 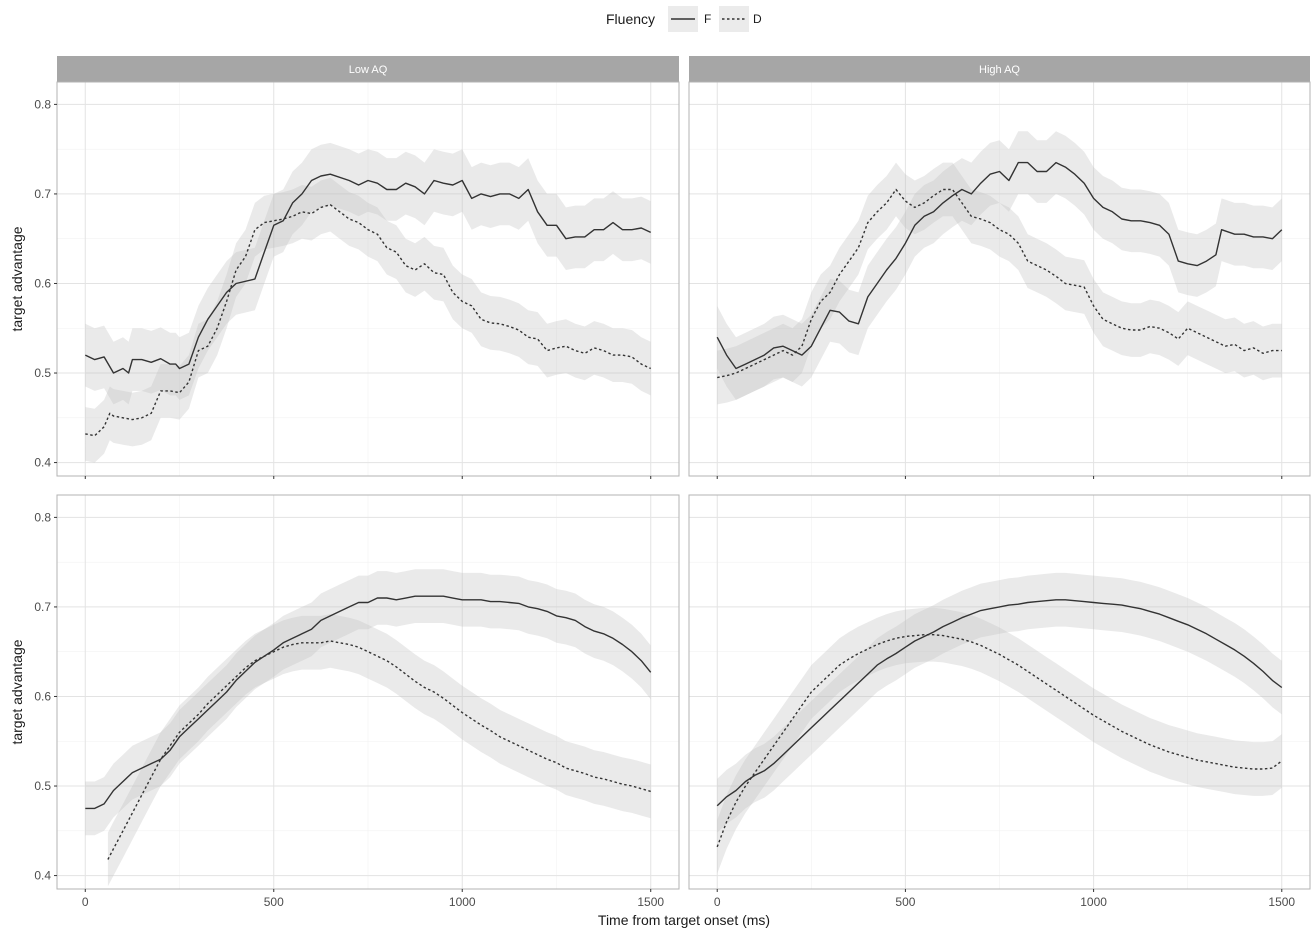 I want to click on legend-label-f: F, so click(x=707, y=19).